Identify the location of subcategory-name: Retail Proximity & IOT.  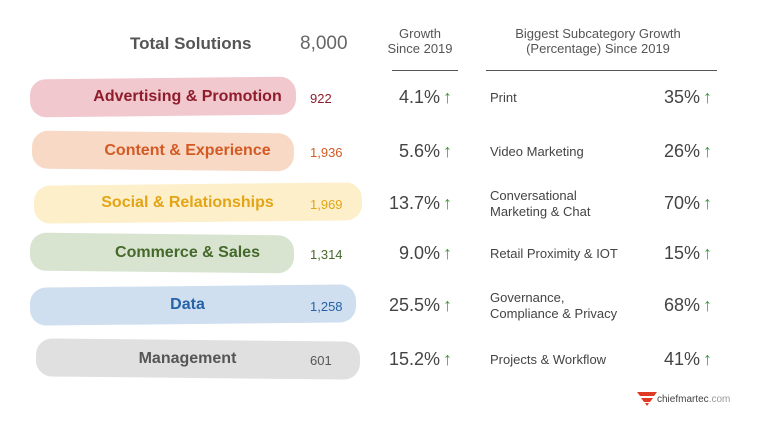
(554, 254).